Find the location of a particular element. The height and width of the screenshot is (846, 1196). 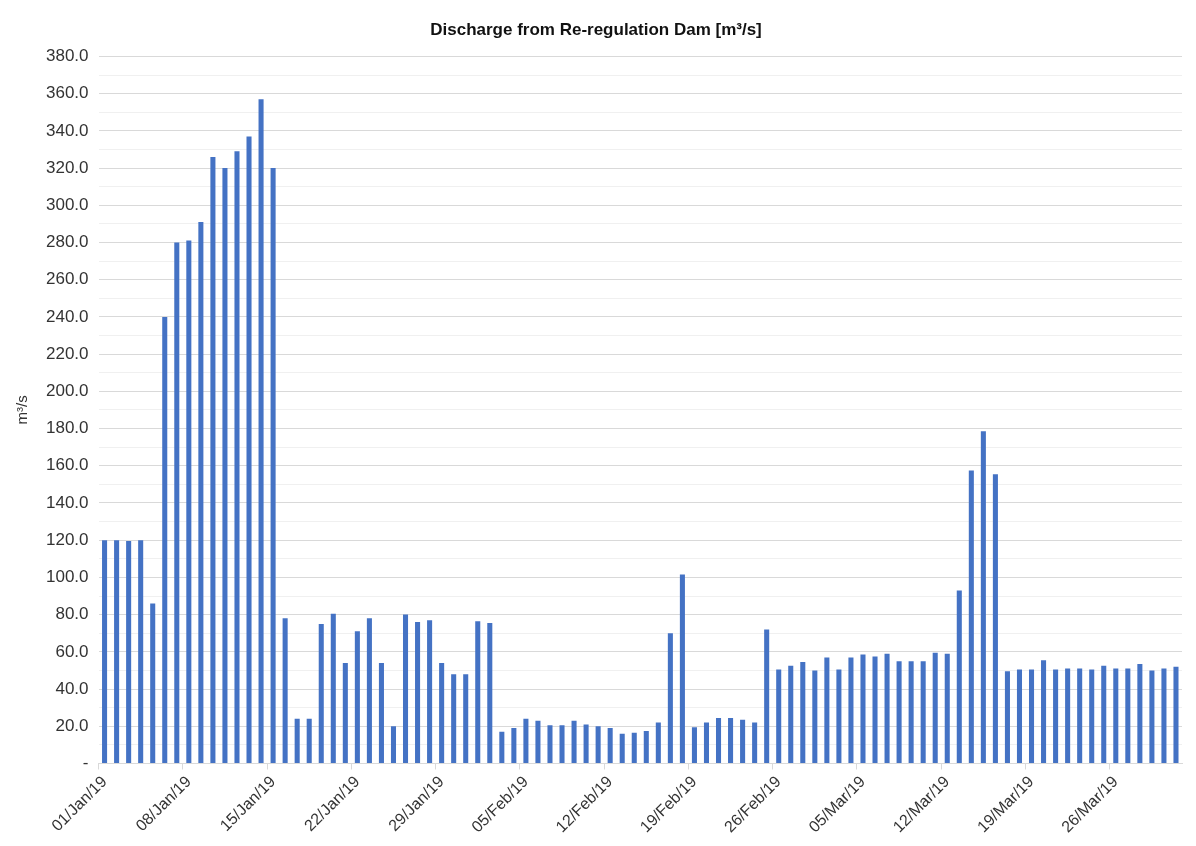

chart-title: Discharge from Re-regulation Dam [m³/s] is located at coordinates (596, 29).